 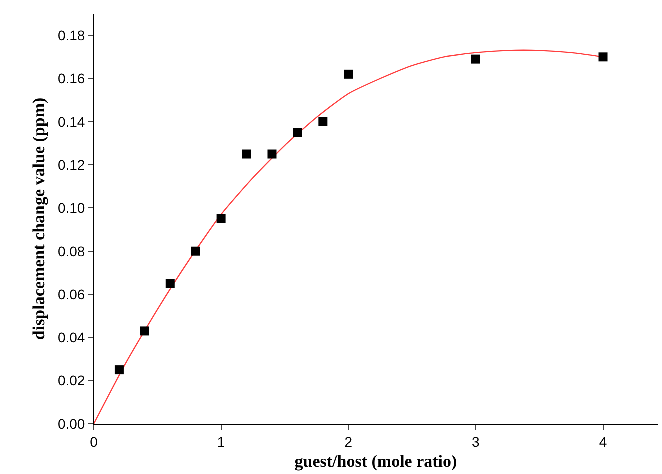 I want to click on y-tick-label: 0.02, so click(x=72, y=380).